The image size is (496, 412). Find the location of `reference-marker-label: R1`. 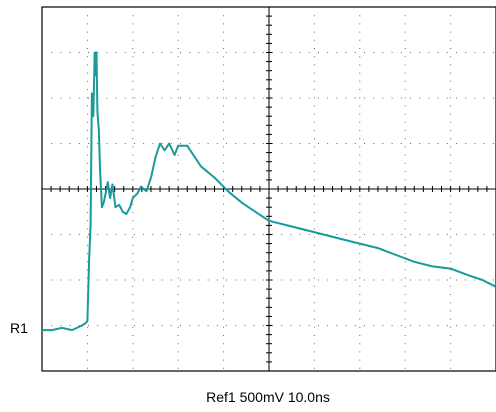

reference-marker-label: R1 is located at coordinates (19, 328).